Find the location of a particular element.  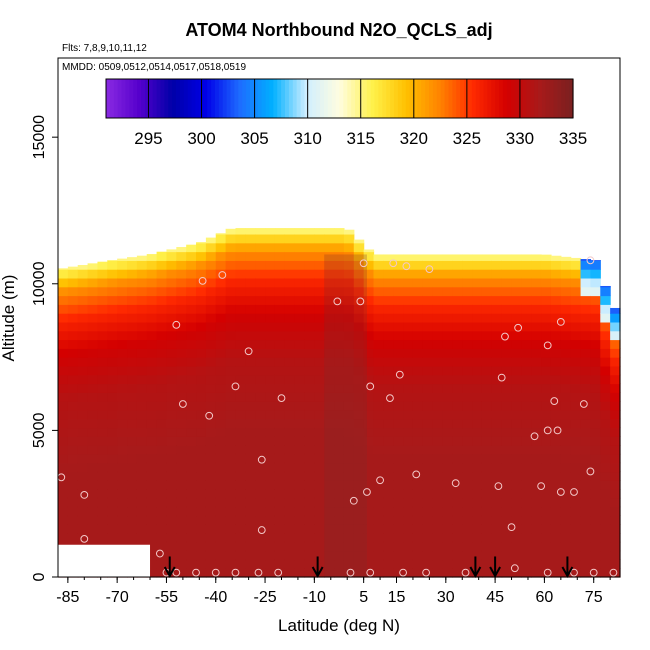

profile-arrow-head is located at coordinates (169, 572).